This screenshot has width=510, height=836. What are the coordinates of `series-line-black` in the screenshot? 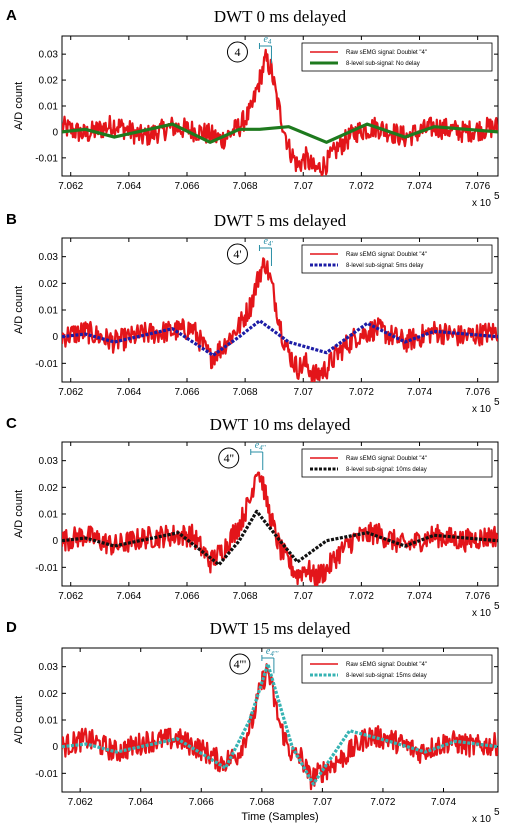 It's located at (280, 538).